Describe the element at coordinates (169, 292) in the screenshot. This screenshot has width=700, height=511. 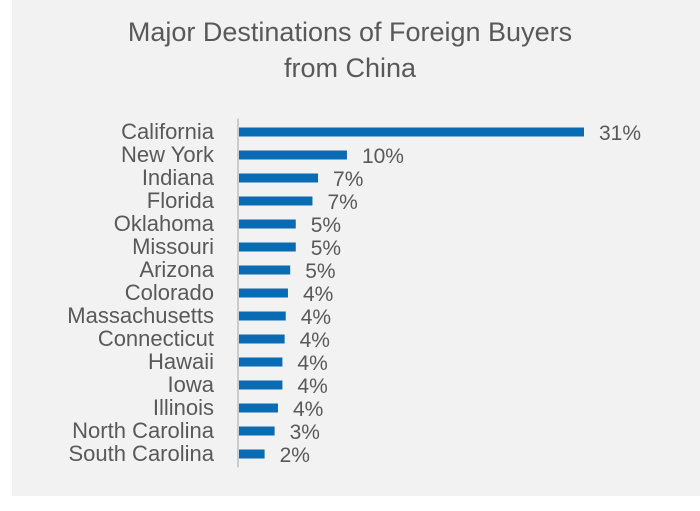
I see `category-label: Colorado` at that location.